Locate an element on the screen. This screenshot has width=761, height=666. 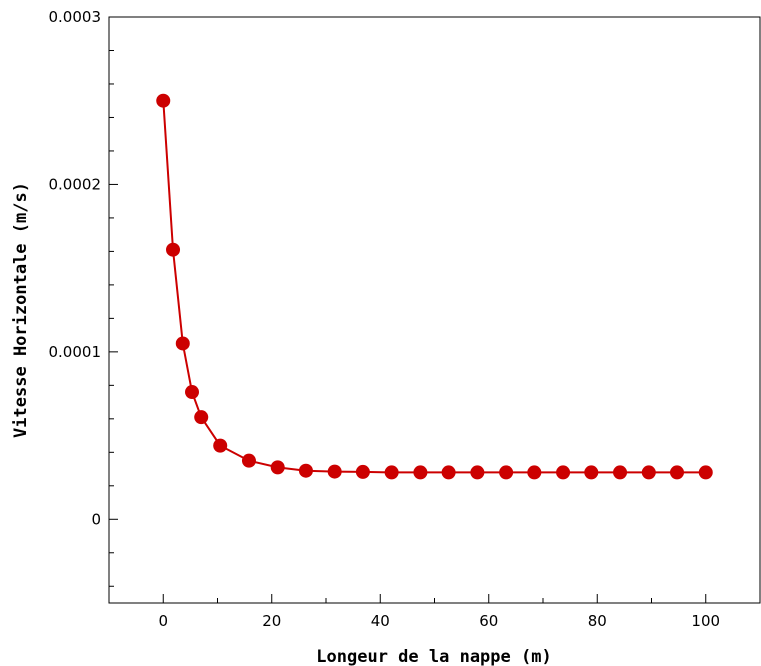
x-tick-label: 40 is located at coordinates (380, 621).